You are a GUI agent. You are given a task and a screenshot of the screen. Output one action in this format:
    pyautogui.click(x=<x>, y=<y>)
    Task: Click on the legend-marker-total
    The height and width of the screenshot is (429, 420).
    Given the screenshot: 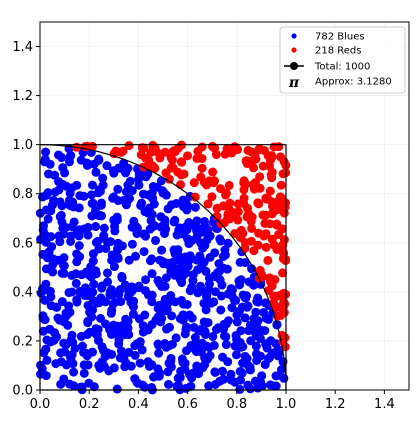 What is the action you would take?
    pyautogui.click(x=294, y=66)
    